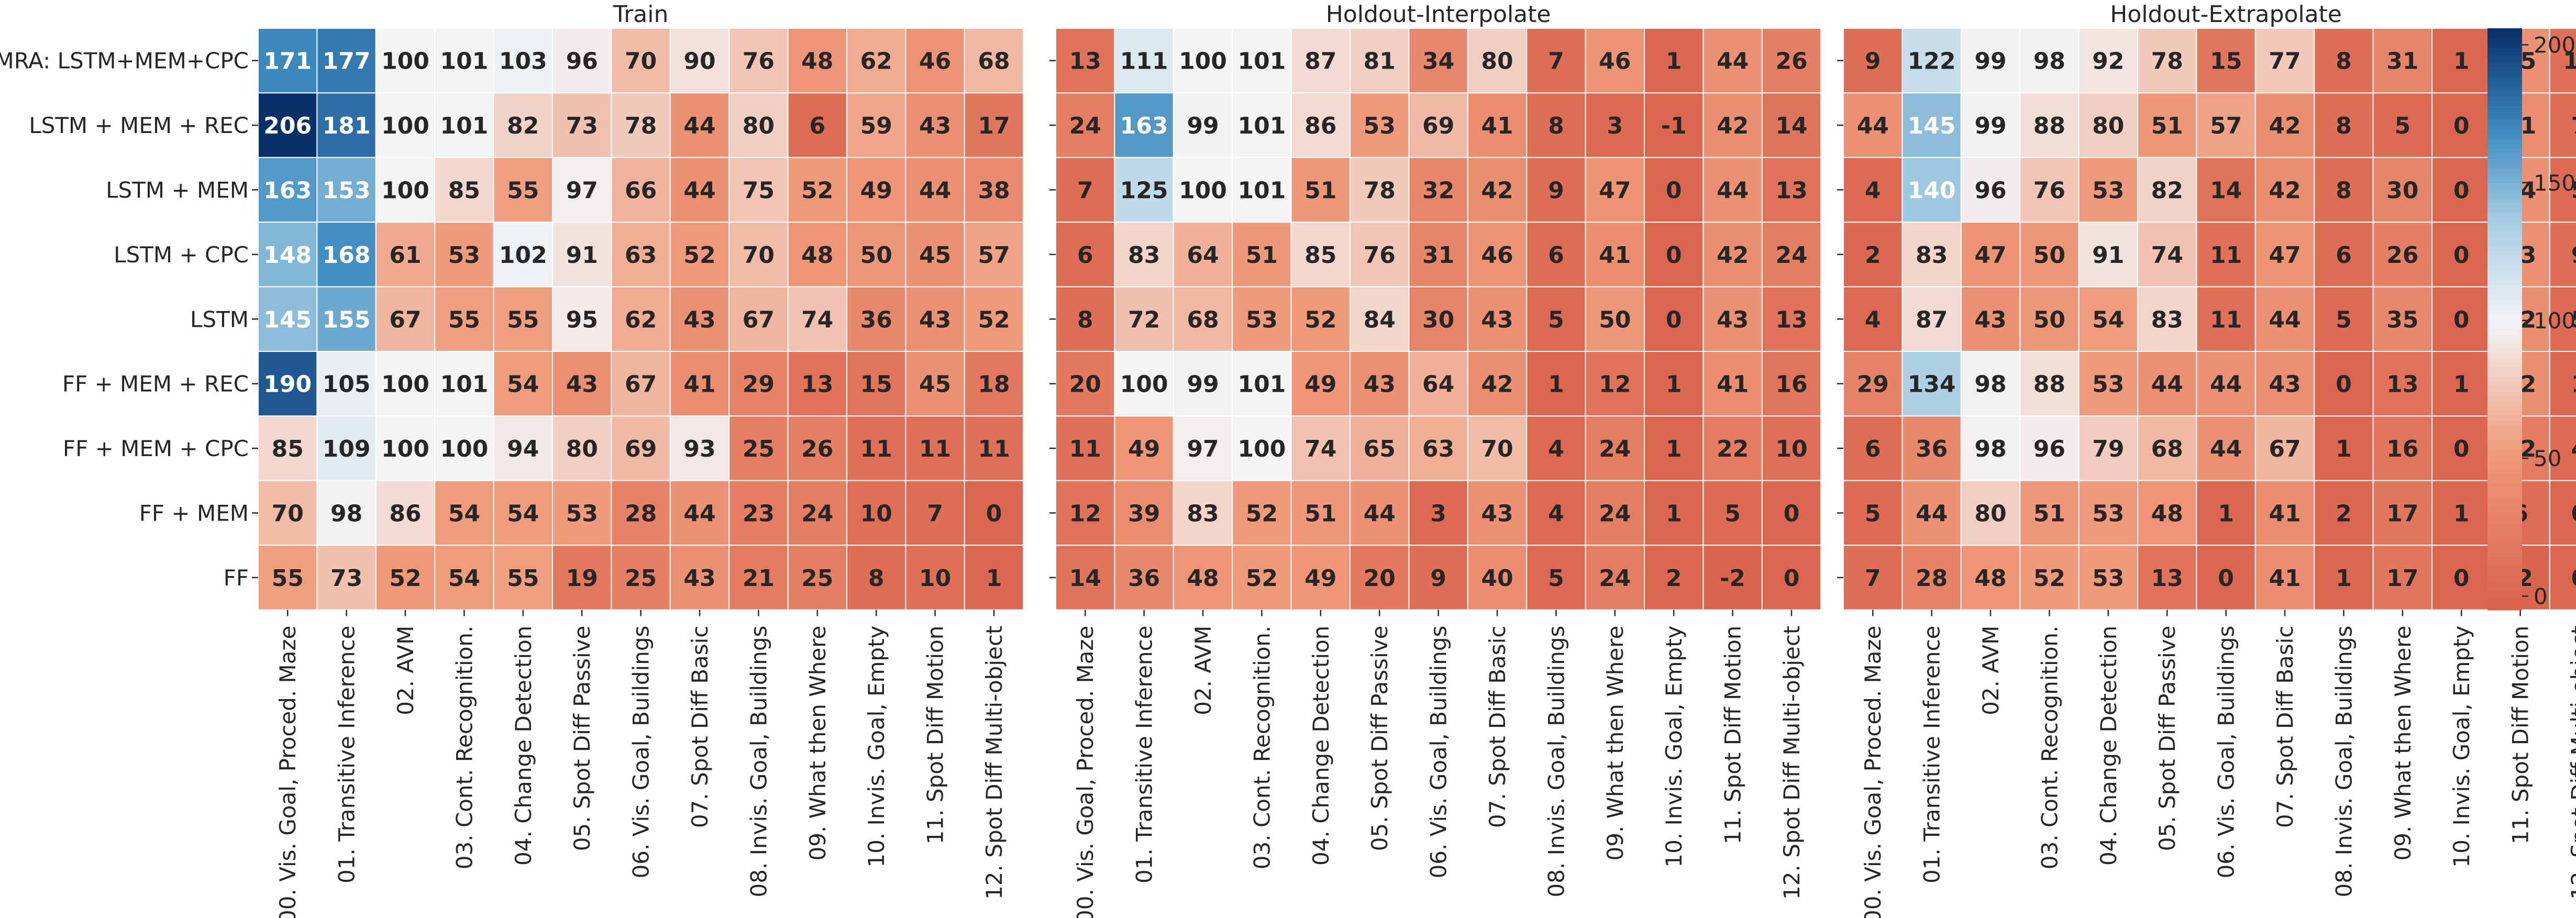 The width and height of the screenshot is (2576, 918). What do you see at coordinates (759, 319) in the screenshot?
I see `cell-label: 67` at bounding box center [759, 319].